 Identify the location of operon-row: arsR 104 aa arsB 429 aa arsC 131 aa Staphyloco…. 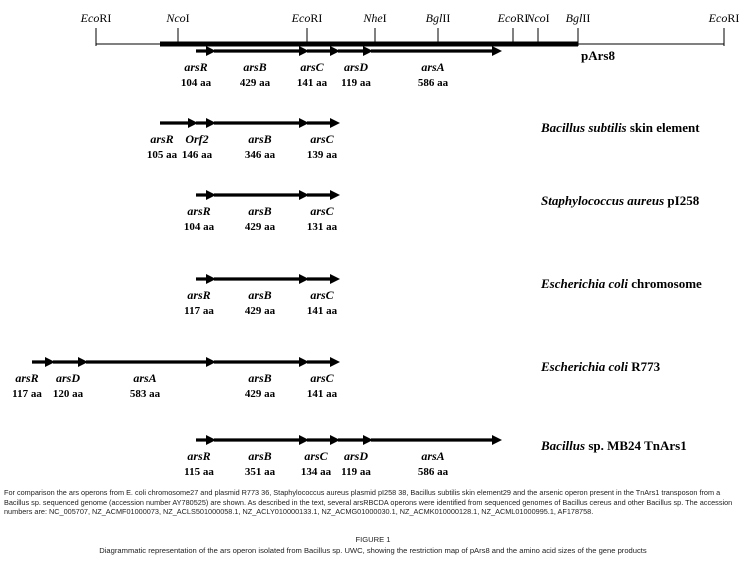
(442, 211).